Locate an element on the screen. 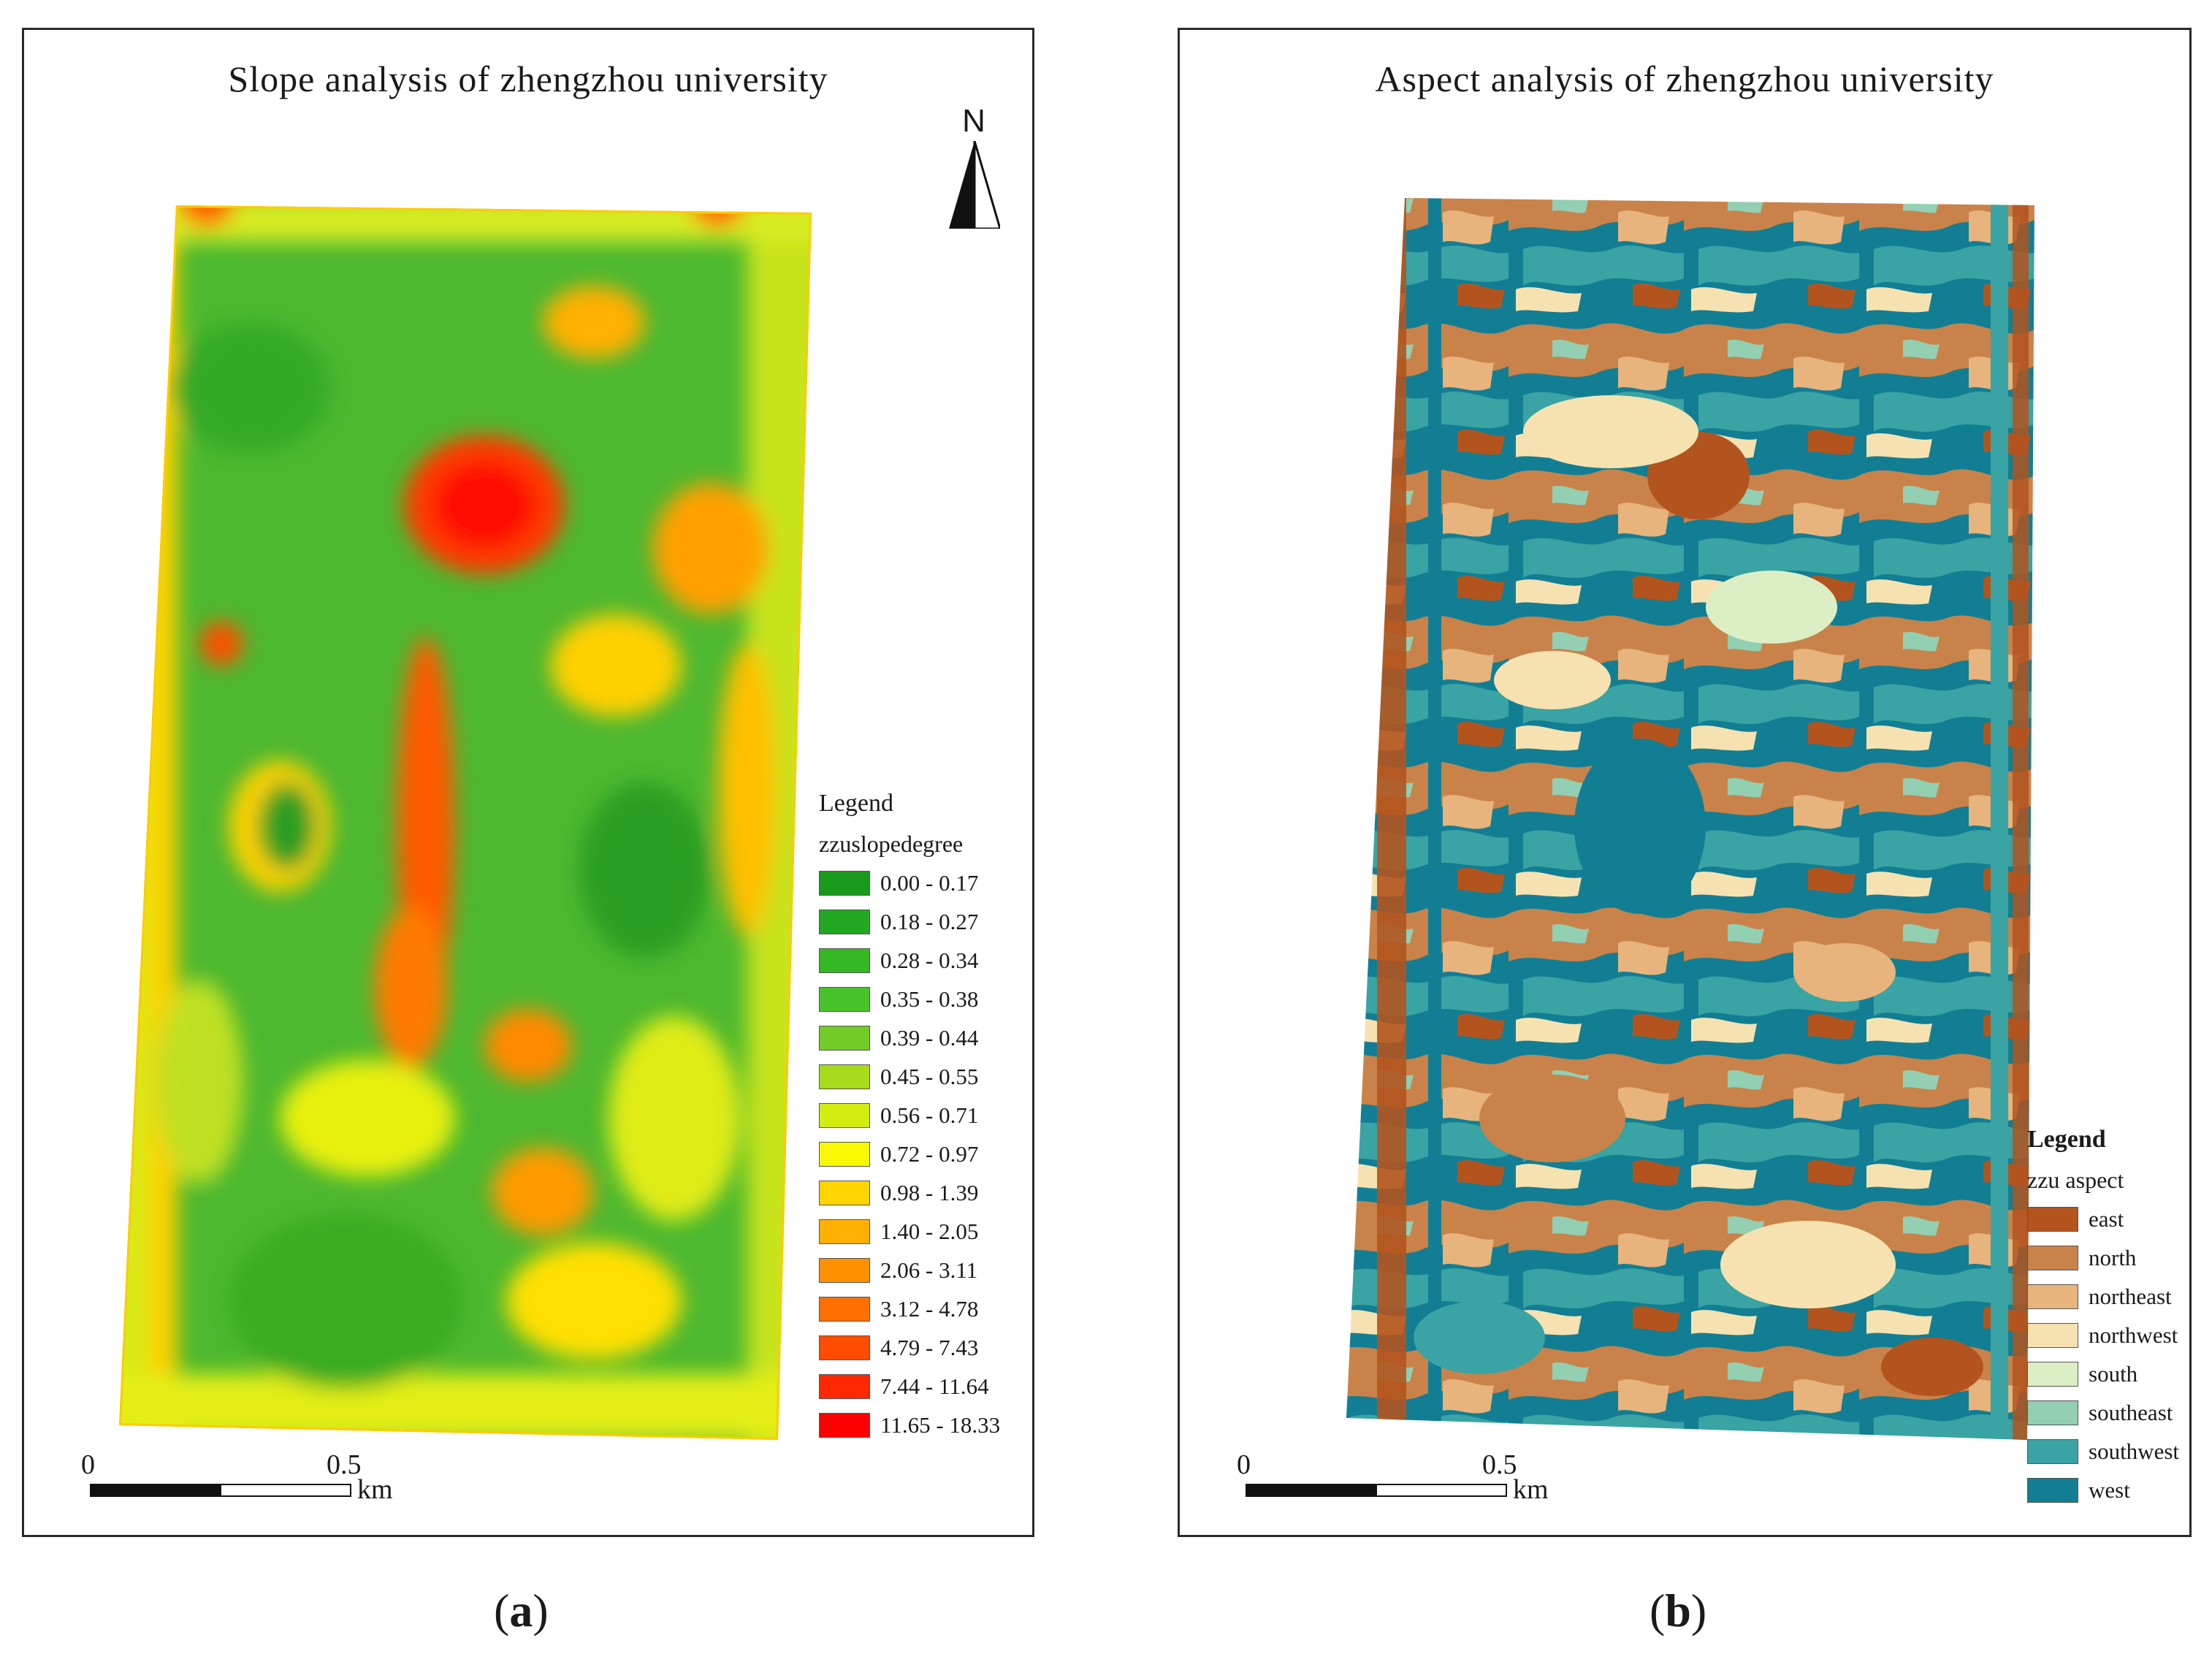 The width and height of the screenshot is (2212, 1662). legend-item: northwest is located at coordinates (2103, 1335).